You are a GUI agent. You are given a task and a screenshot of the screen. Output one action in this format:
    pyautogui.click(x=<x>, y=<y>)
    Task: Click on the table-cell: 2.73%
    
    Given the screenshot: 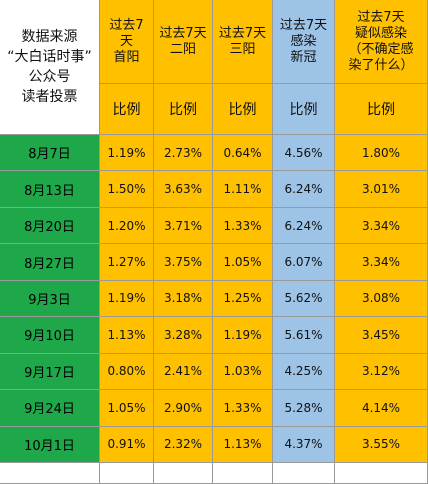 What is the action you would take?
    pyautogui.click(x=183, y=153)
    